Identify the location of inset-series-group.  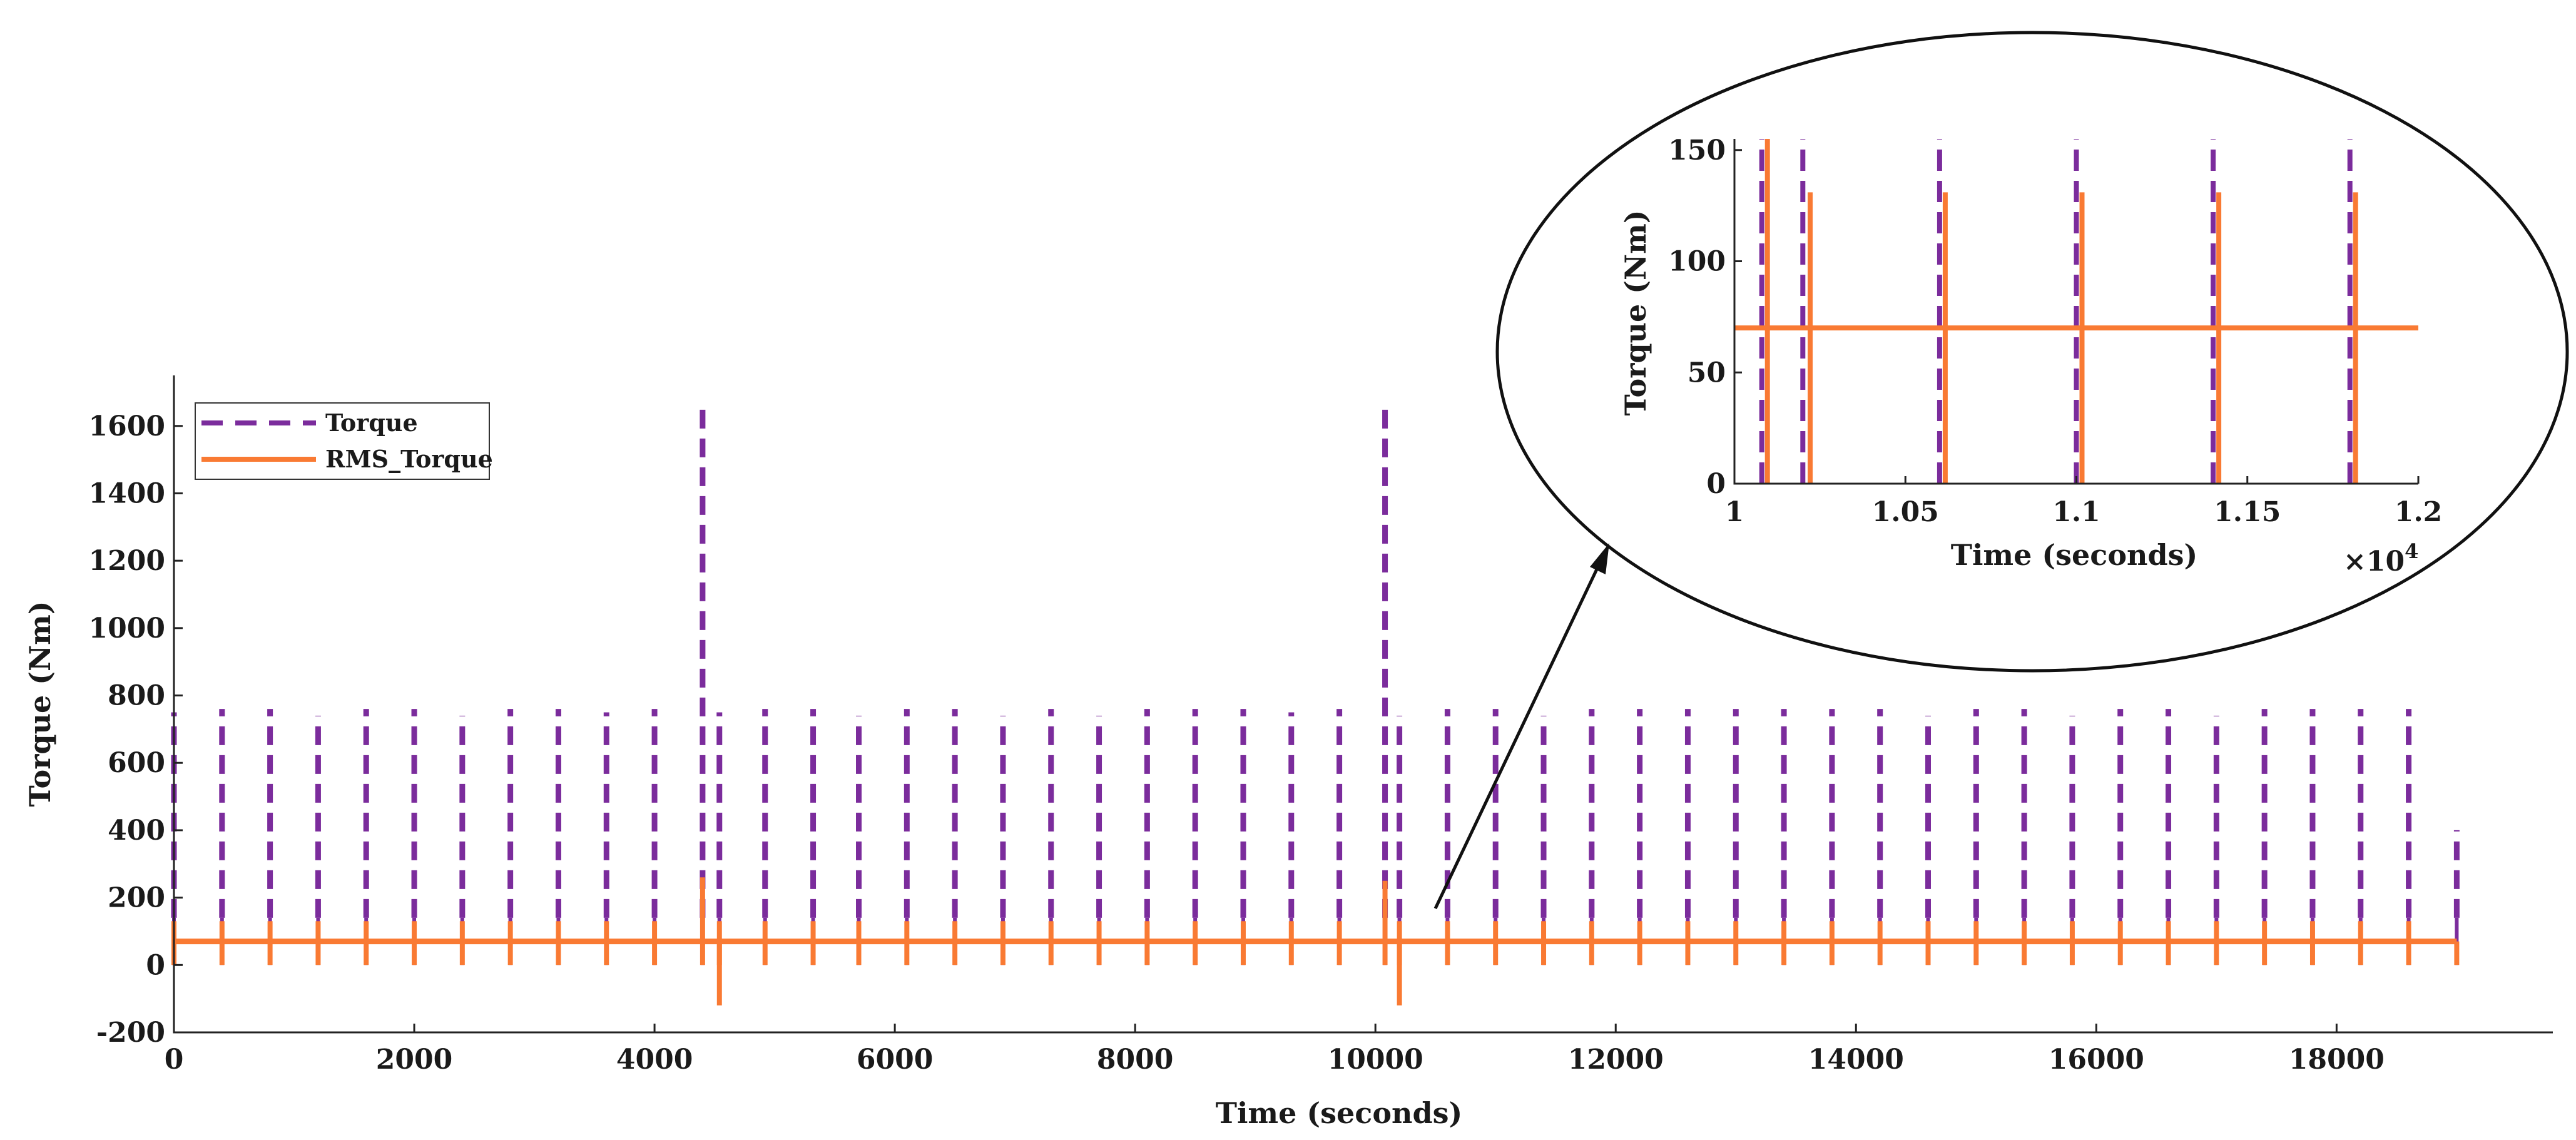
(2076, 312).